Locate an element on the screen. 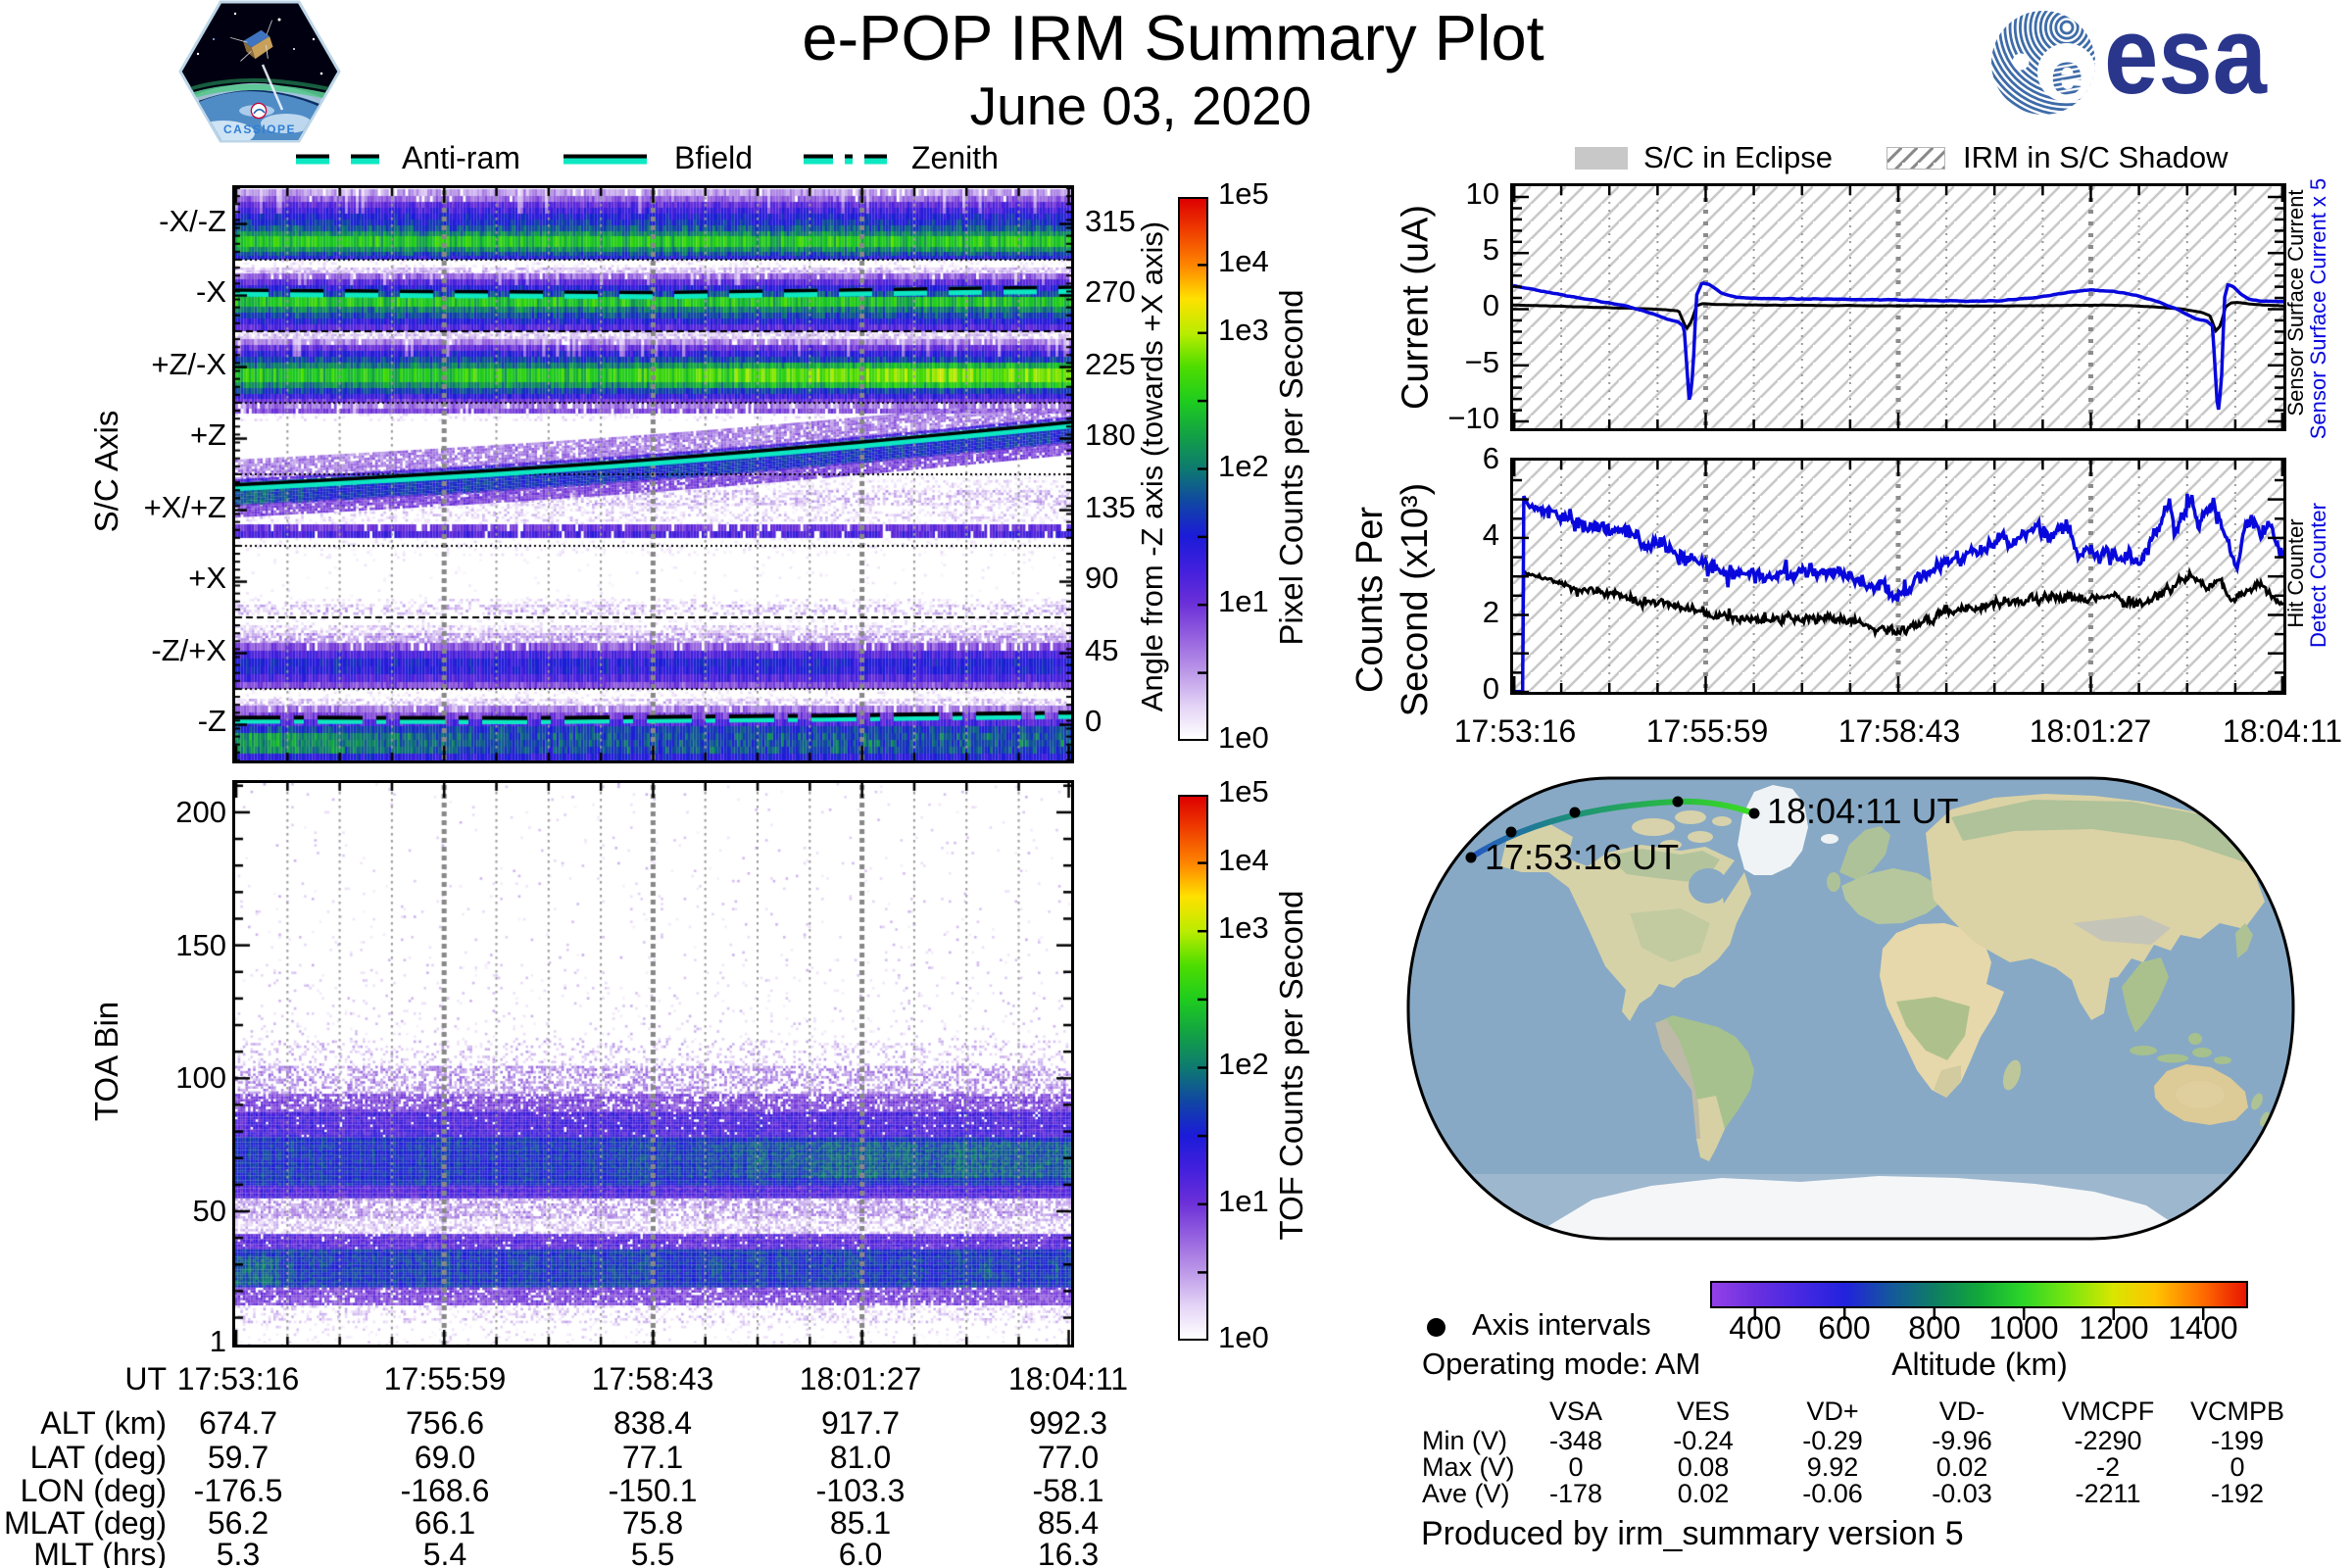  svg-text: 18:04:11 UT is located at coordinates (1862, 811).